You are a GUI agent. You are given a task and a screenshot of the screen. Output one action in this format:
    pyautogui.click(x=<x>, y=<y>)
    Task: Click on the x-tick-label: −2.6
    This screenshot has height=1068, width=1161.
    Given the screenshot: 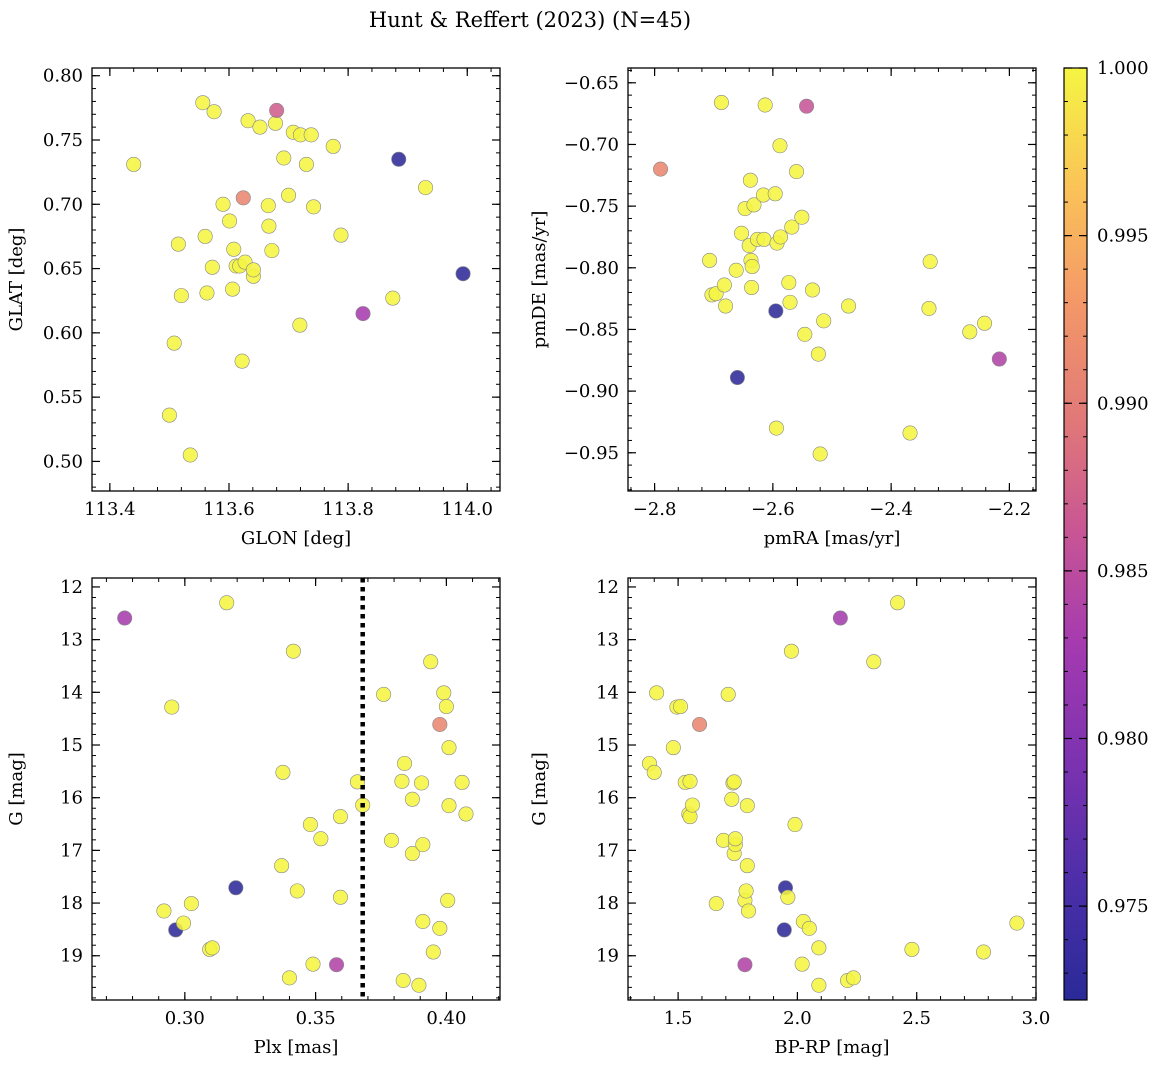 What is the action you would take?
    pyautogui.click(x=773, y=509)
    